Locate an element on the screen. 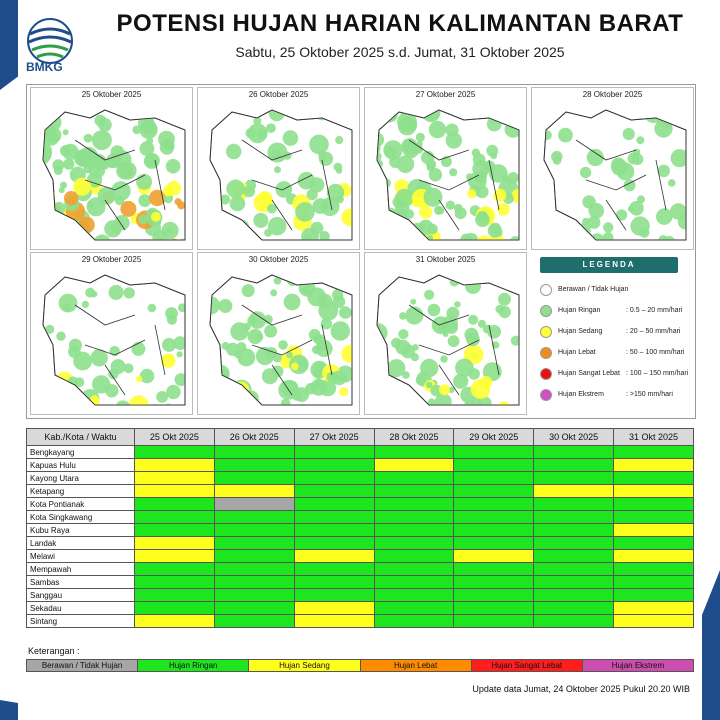 The image size is (720, 720). region-name: Landak is located at coordinates (80, 543).